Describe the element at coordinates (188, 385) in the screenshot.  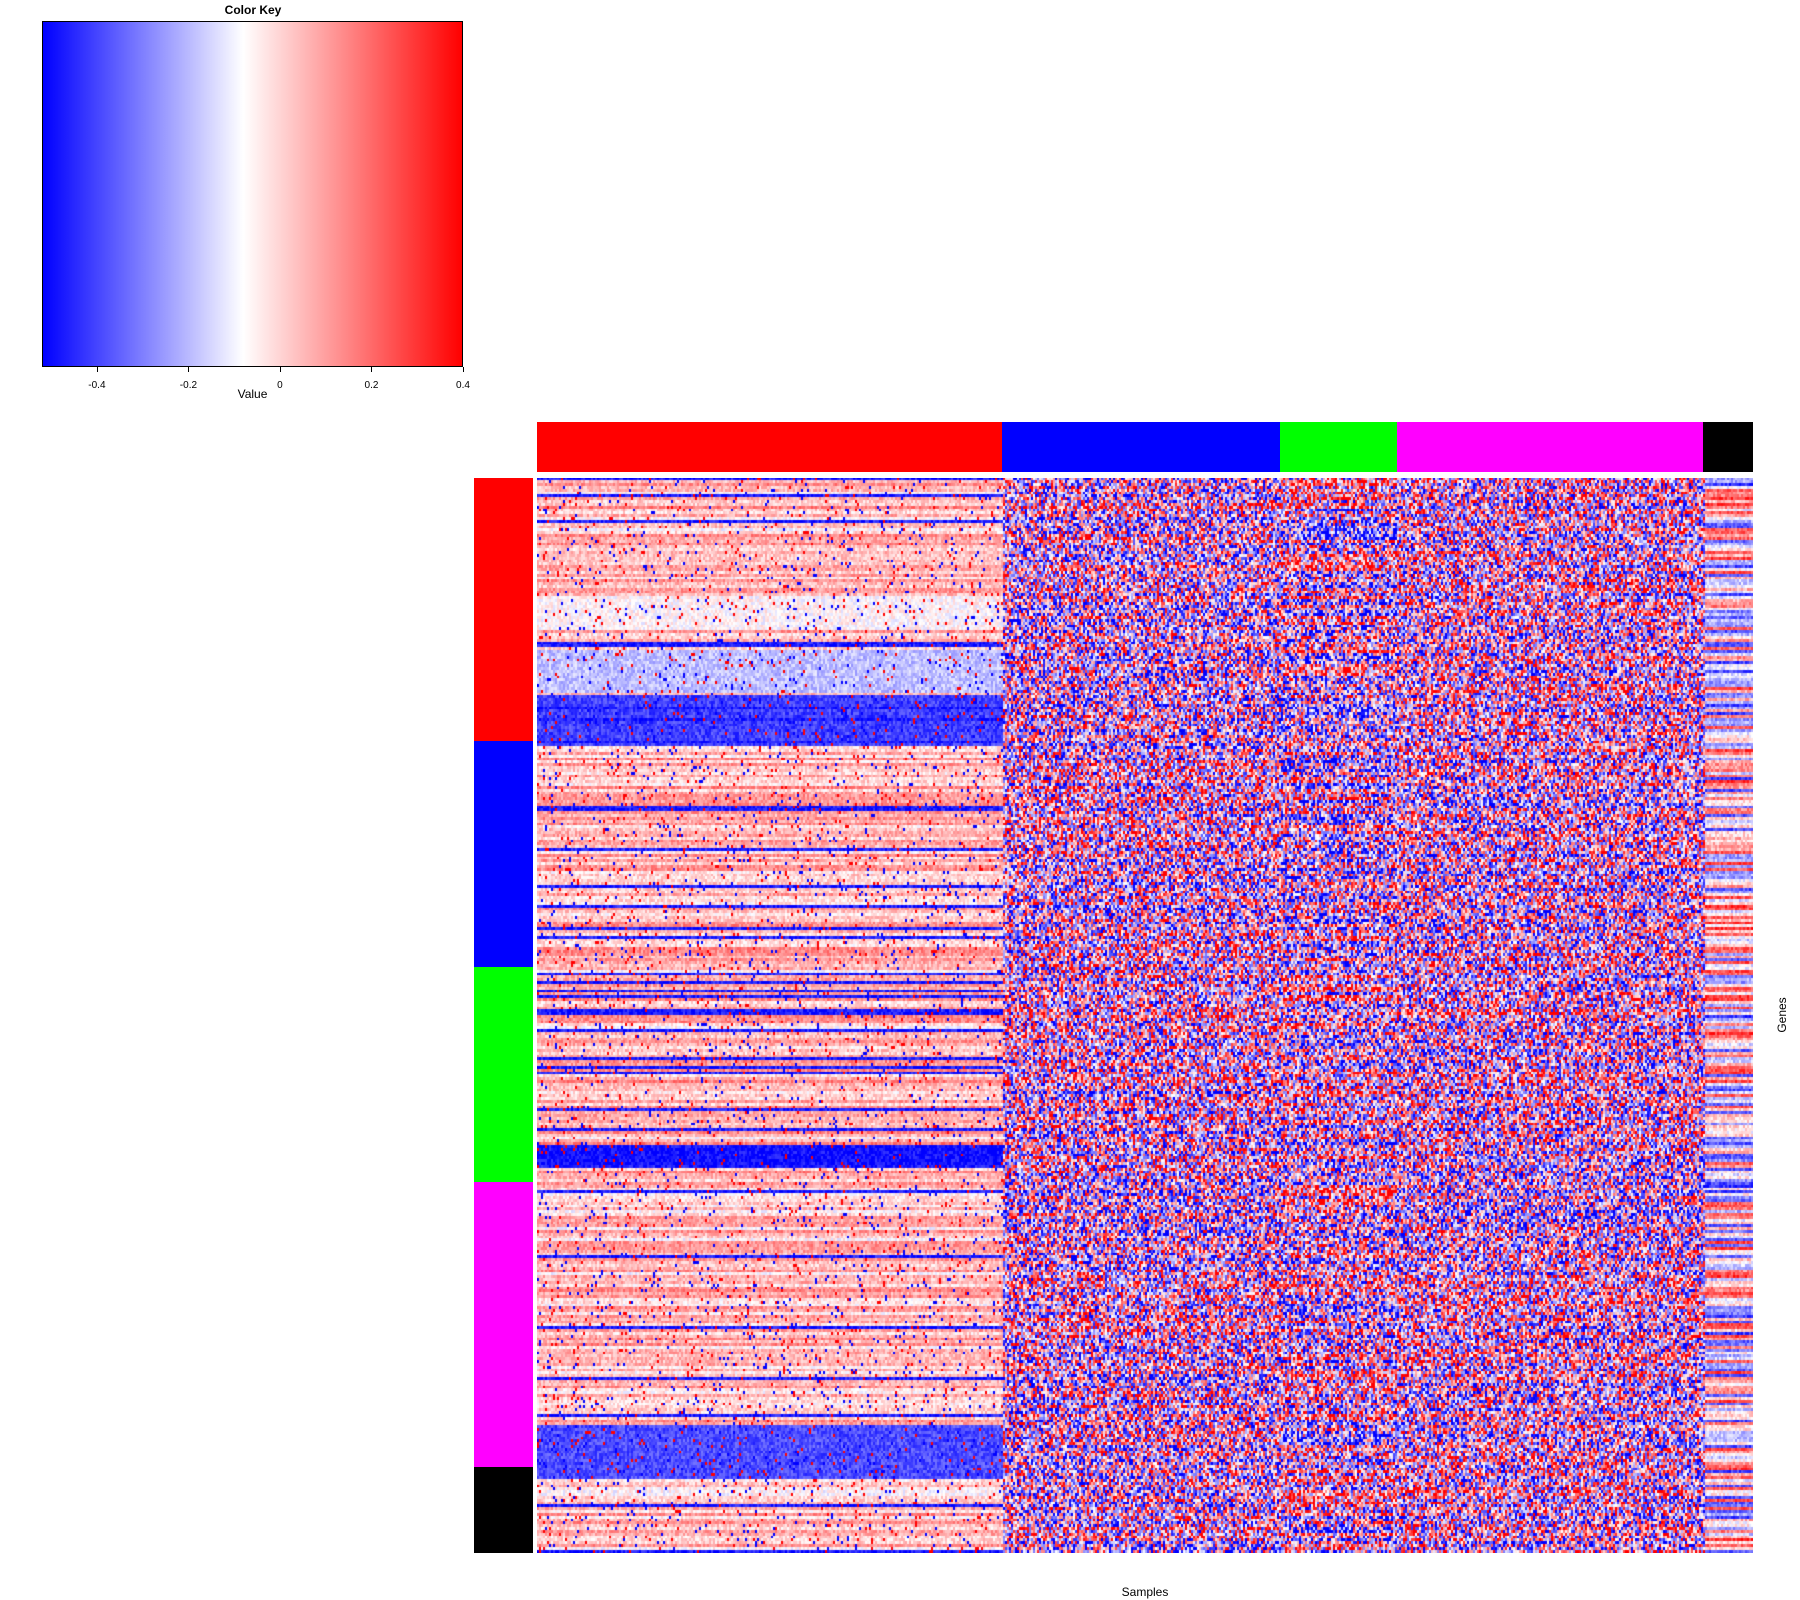
I see `color-key-tick-label: -0.2` at that location.